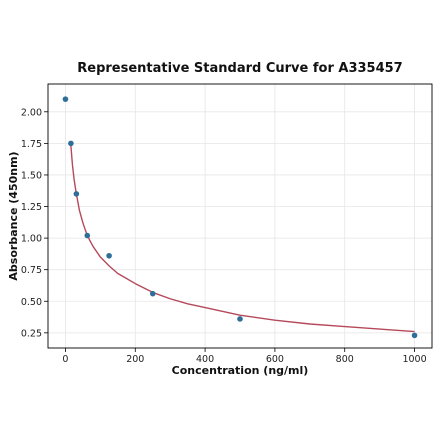  What do you see at coordinates (13, 215) in the screenshot?
I see `y-axis-label: Absorbance (450nm)` at bounding box center [13, 215].